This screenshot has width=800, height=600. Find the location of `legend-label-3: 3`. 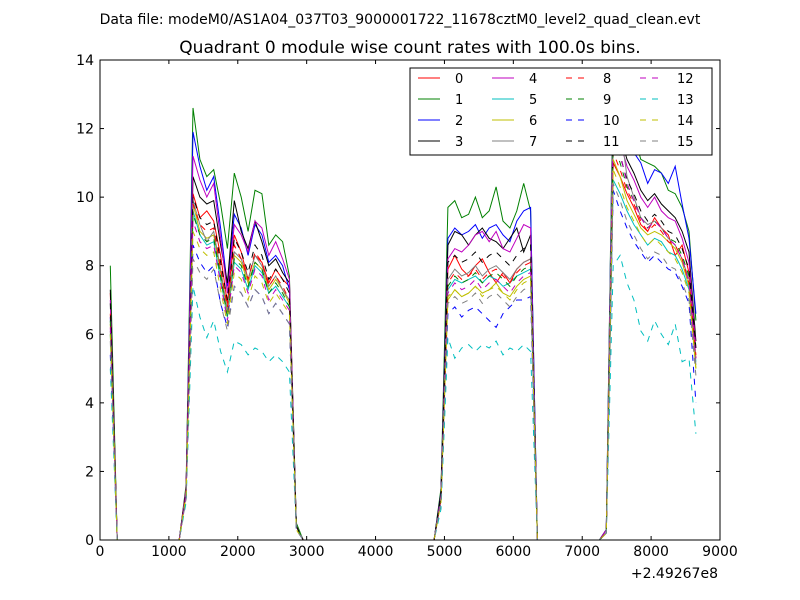

legend-label-3: 3 is located at coordinates (459, 142).